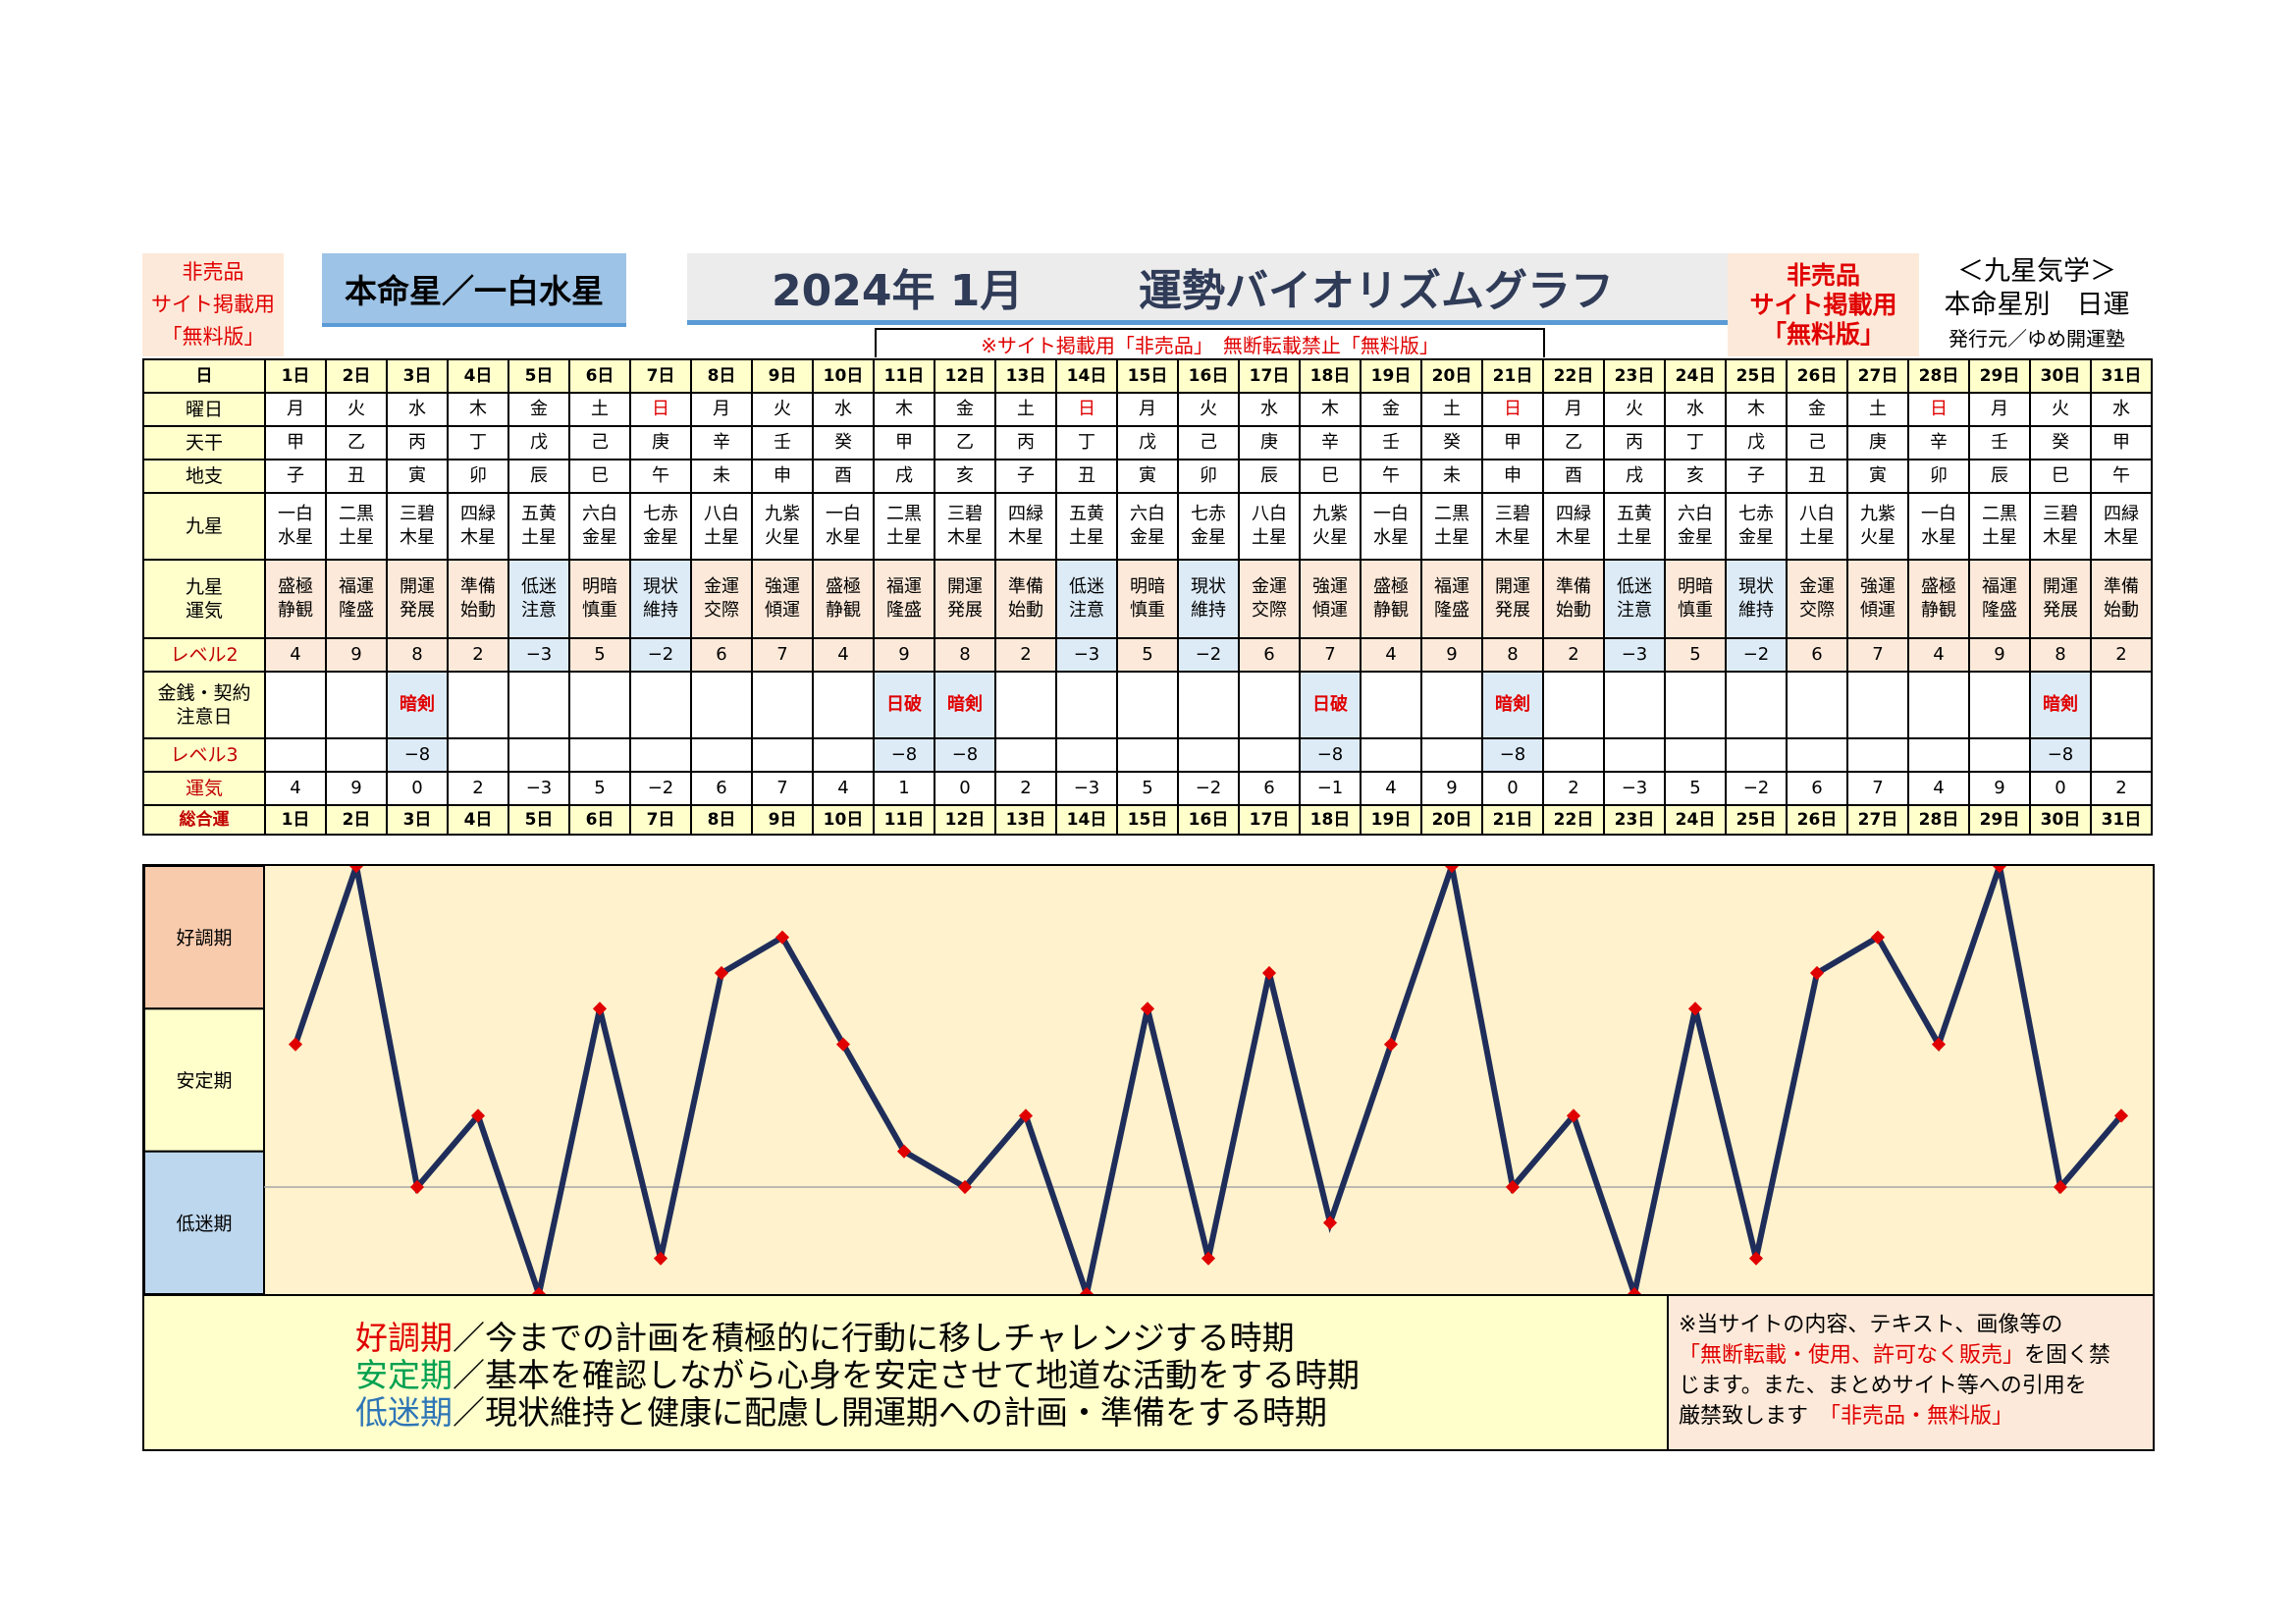 Image resolution: width=2296 pixels, height=1624 pixels. I want to click on kyusei-top: 八白, so click(722, 514).